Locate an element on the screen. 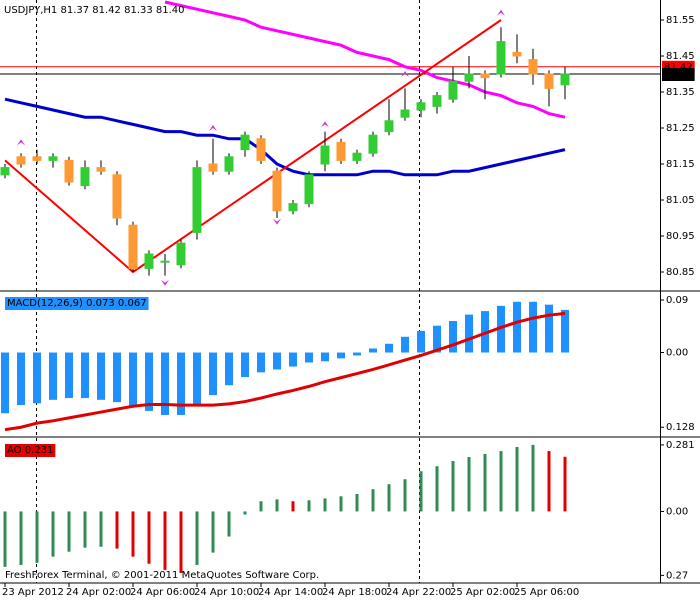  x-tick-label: 25 Apr 02:00 is located at coordinates (482, 592).